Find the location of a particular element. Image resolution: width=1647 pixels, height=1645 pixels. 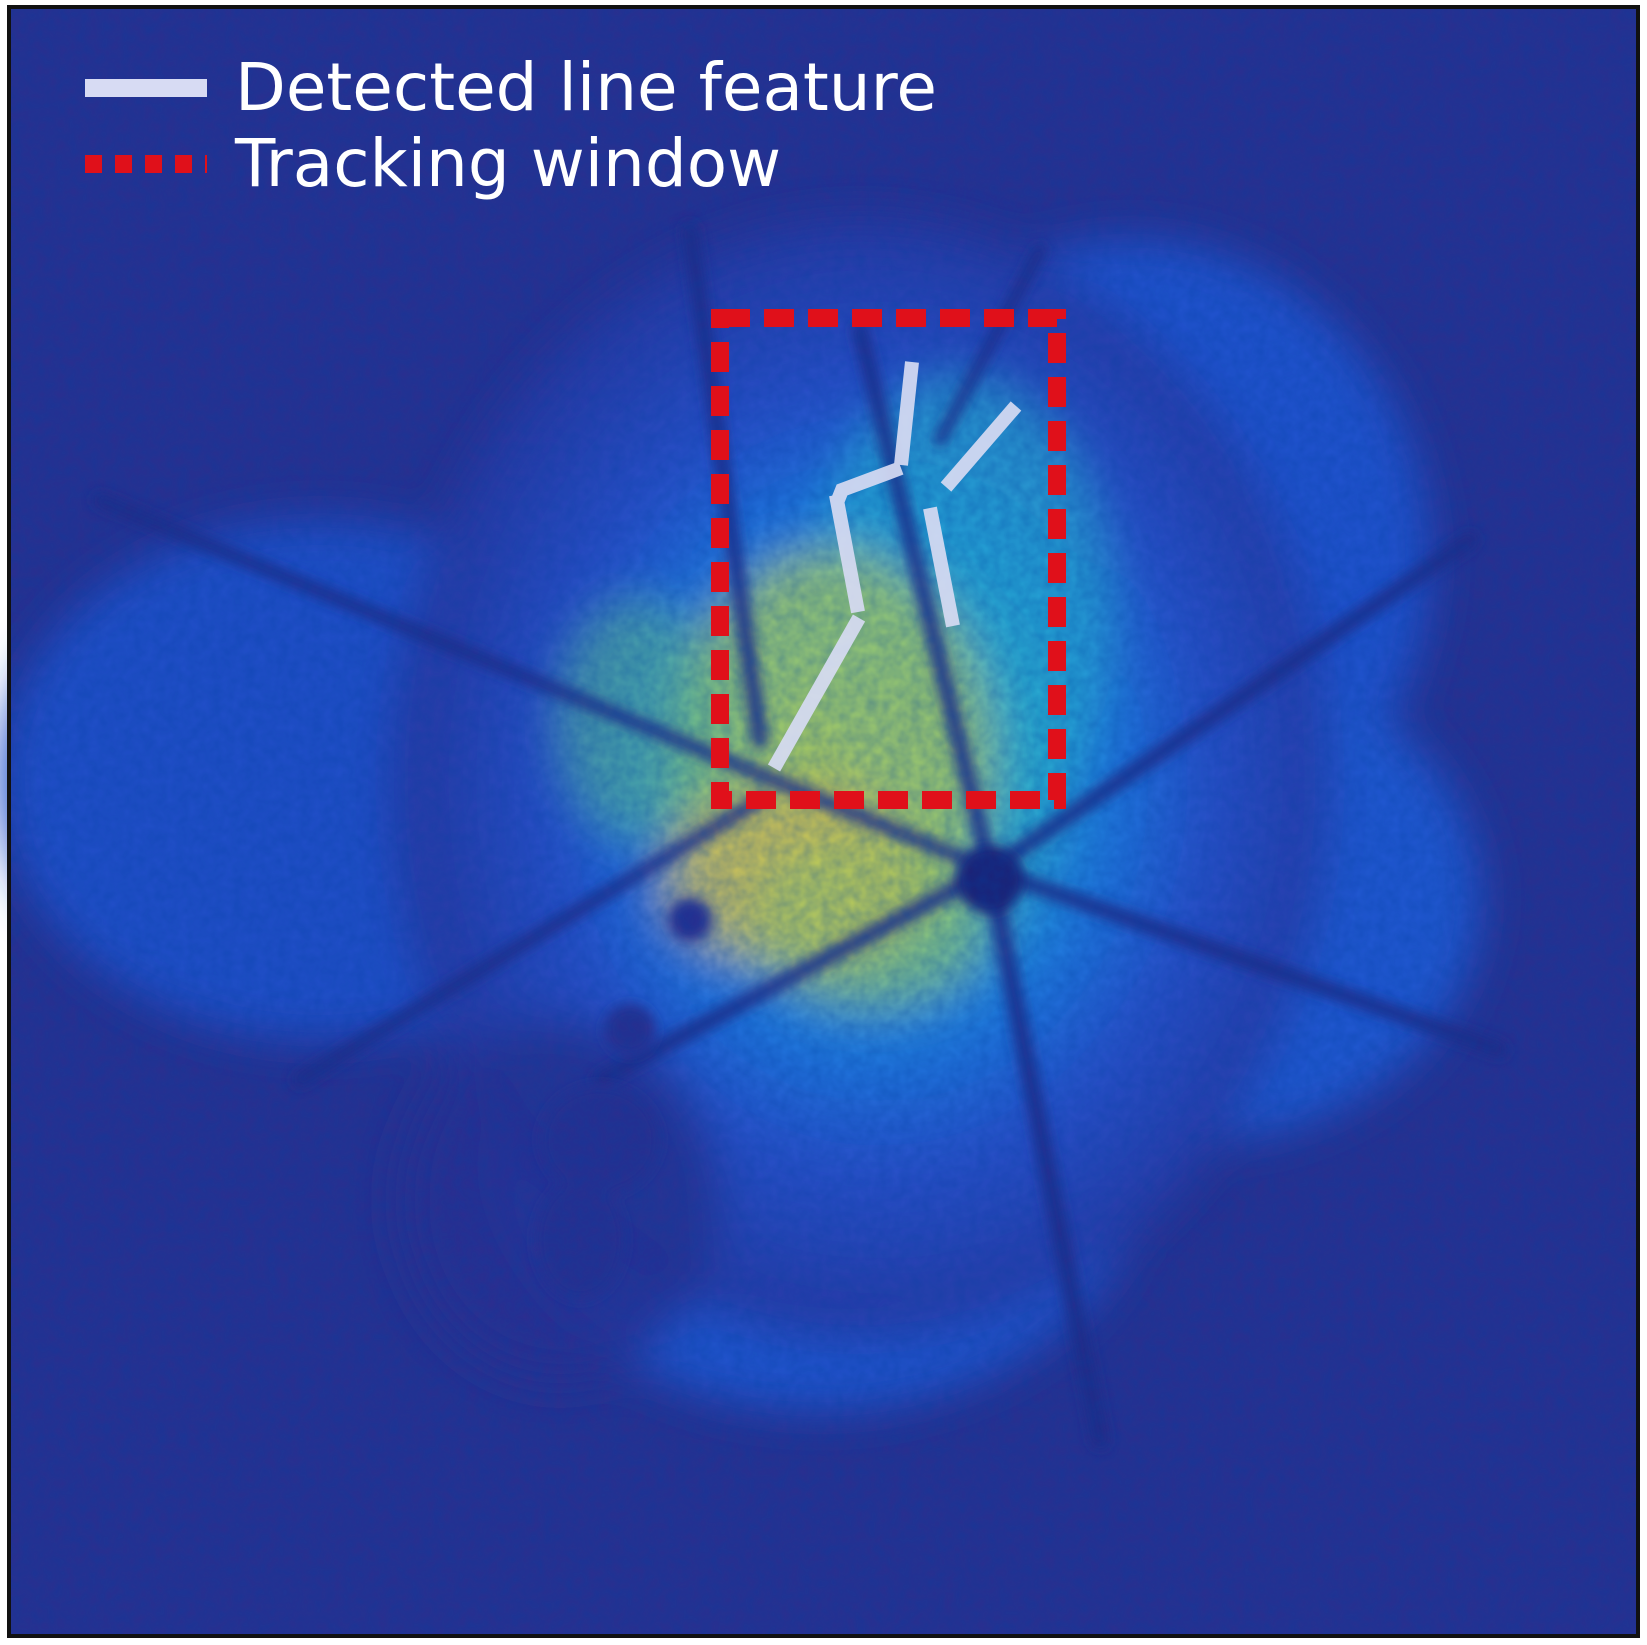

detected-line-features is located at coordinates (894, 566).